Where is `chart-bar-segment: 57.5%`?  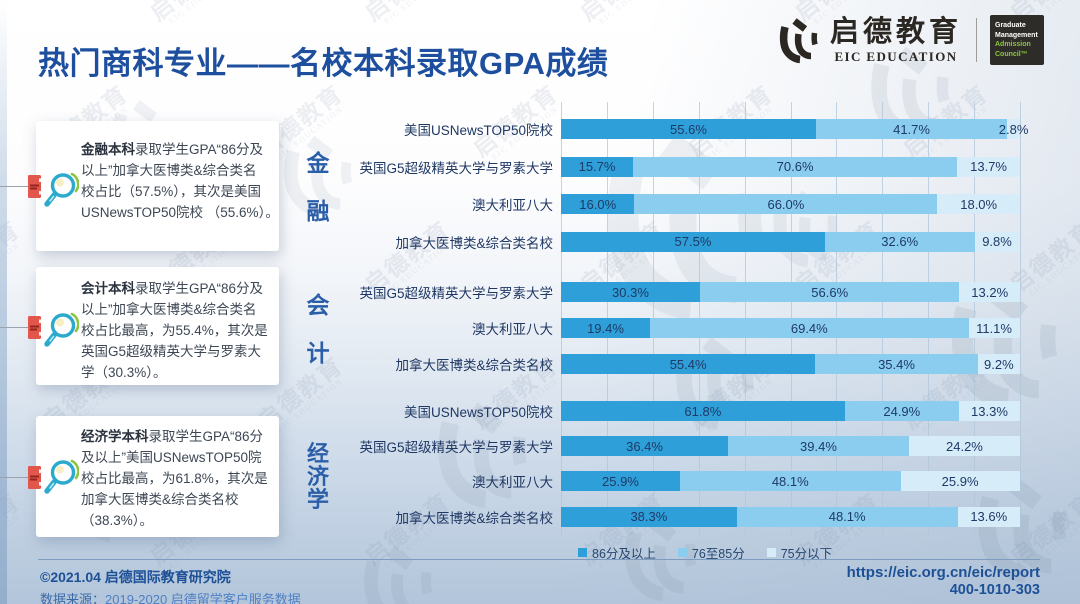
chart-bar-segment: 57.5% is located at coordinates (693, 241).